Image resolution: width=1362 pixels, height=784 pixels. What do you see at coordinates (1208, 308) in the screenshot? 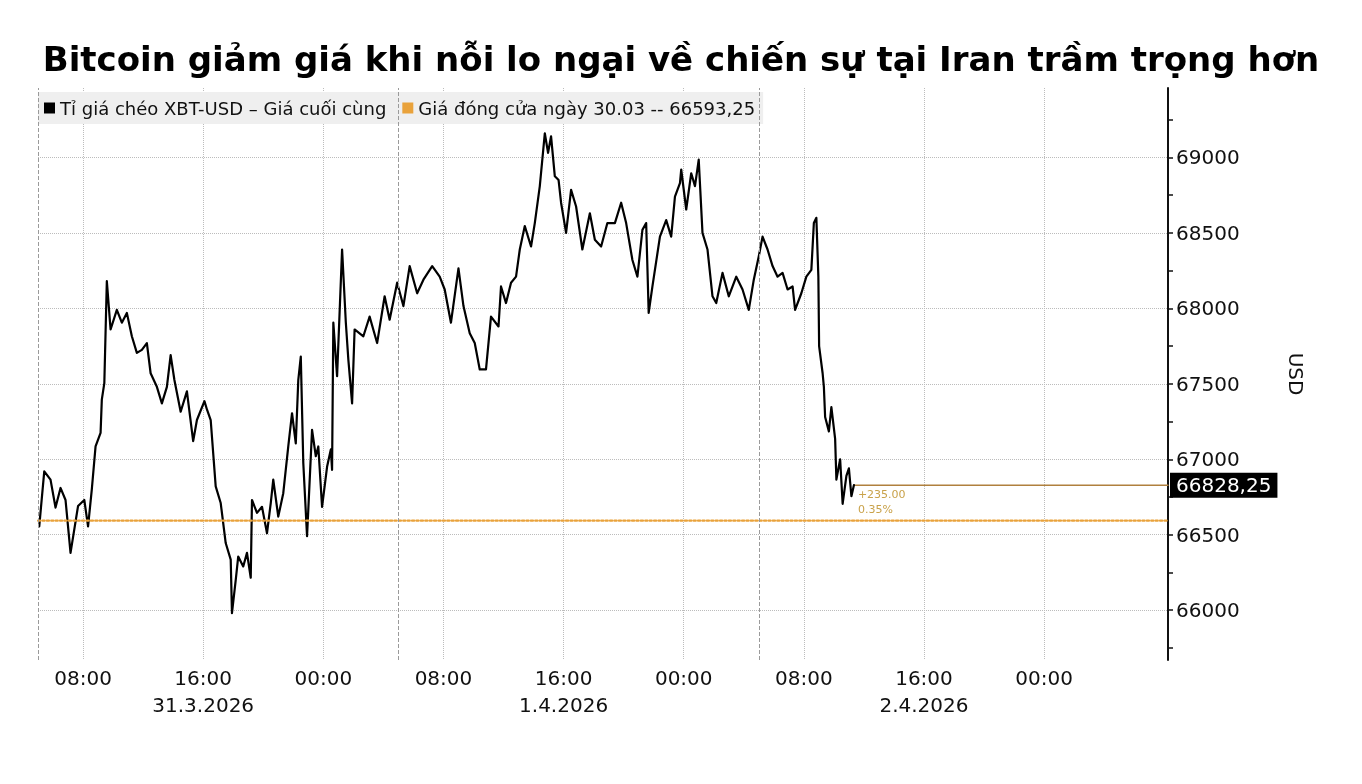
I see `y-tick-label: 68000` at bounding box center [1208, 308].